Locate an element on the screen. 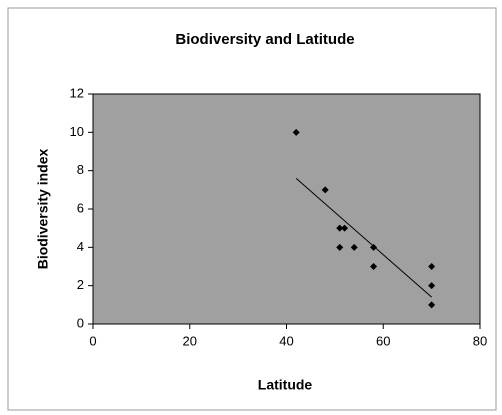  y-tick-label: 2 is located at coordinates (80, 284).